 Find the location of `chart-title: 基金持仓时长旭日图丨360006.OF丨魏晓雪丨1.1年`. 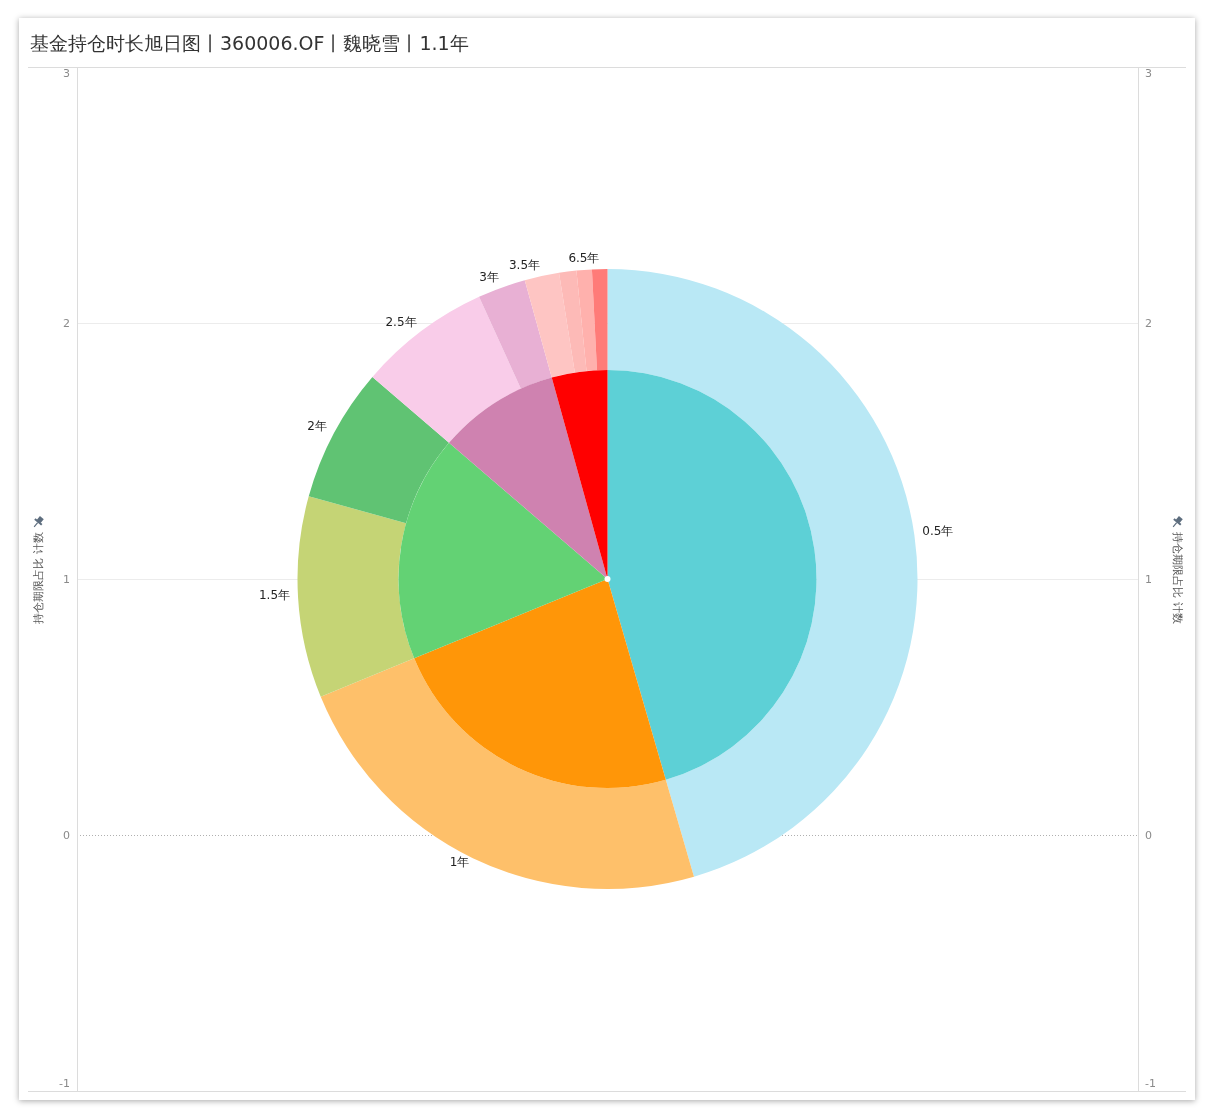

chart-title: 基金持仓时长旭日图丨360006.OF丨魏晓雪丨1.1年 is located at coordinates (249, 43).